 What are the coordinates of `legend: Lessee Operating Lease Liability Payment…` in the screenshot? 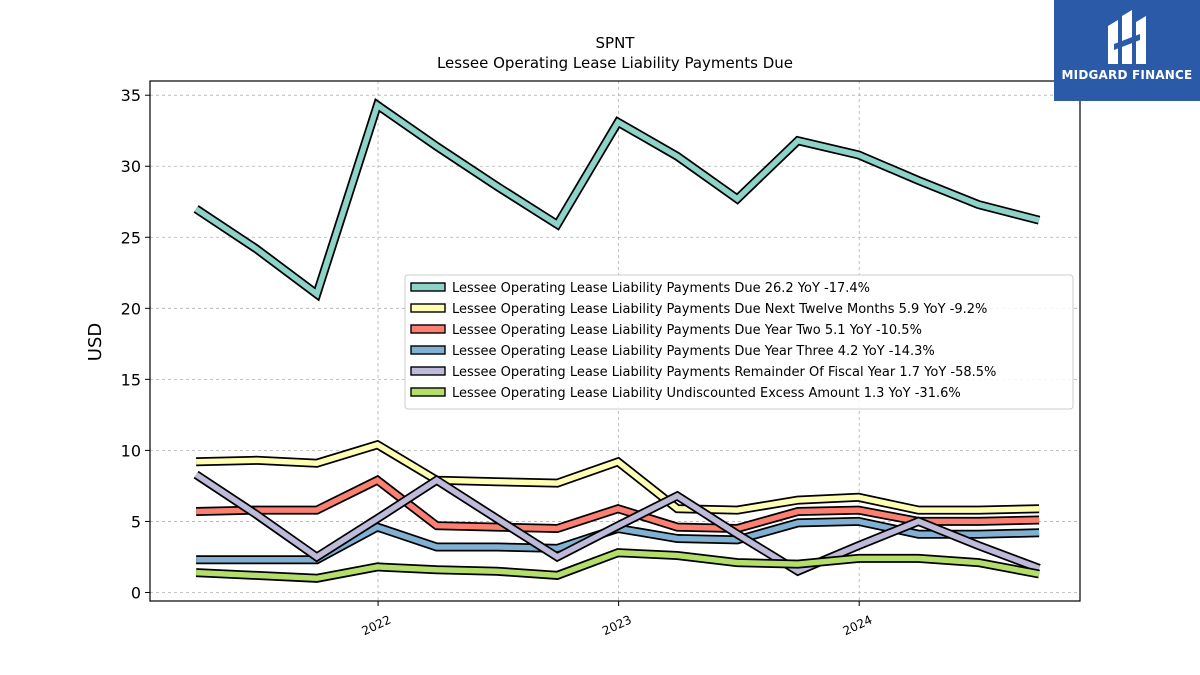 It's located at (739, 342).